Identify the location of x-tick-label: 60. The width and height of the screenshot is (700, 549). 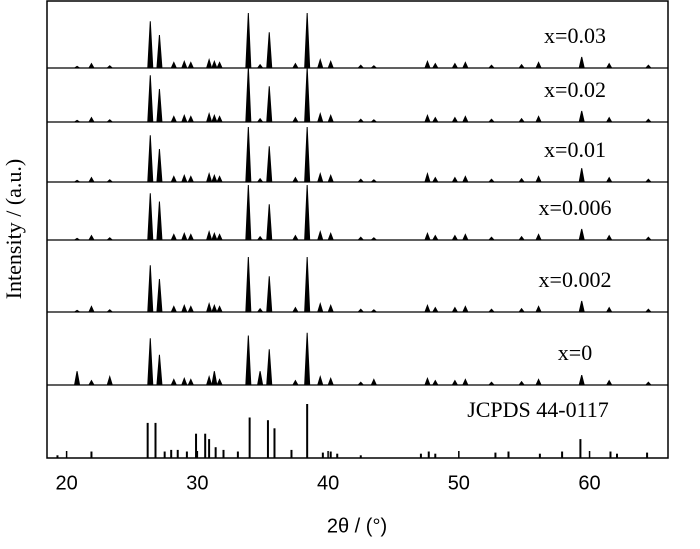
(589, 483).